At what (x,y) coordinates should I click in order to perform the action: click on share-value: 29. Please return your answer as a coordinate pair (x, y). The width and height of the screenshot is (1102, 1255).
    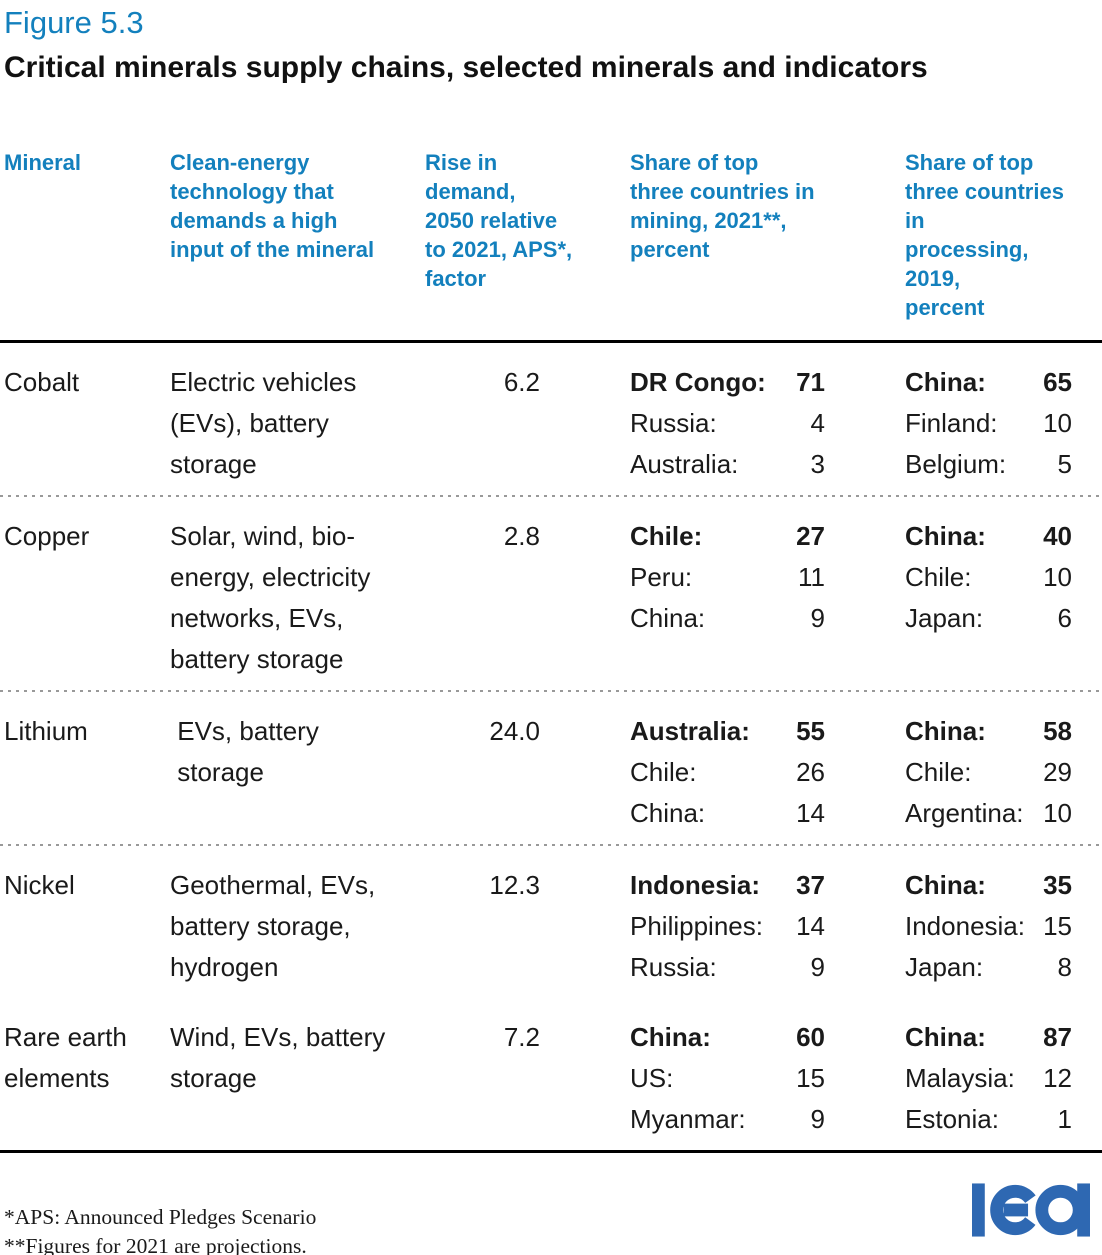
    Looking at the image, I should click on (1057, 772).